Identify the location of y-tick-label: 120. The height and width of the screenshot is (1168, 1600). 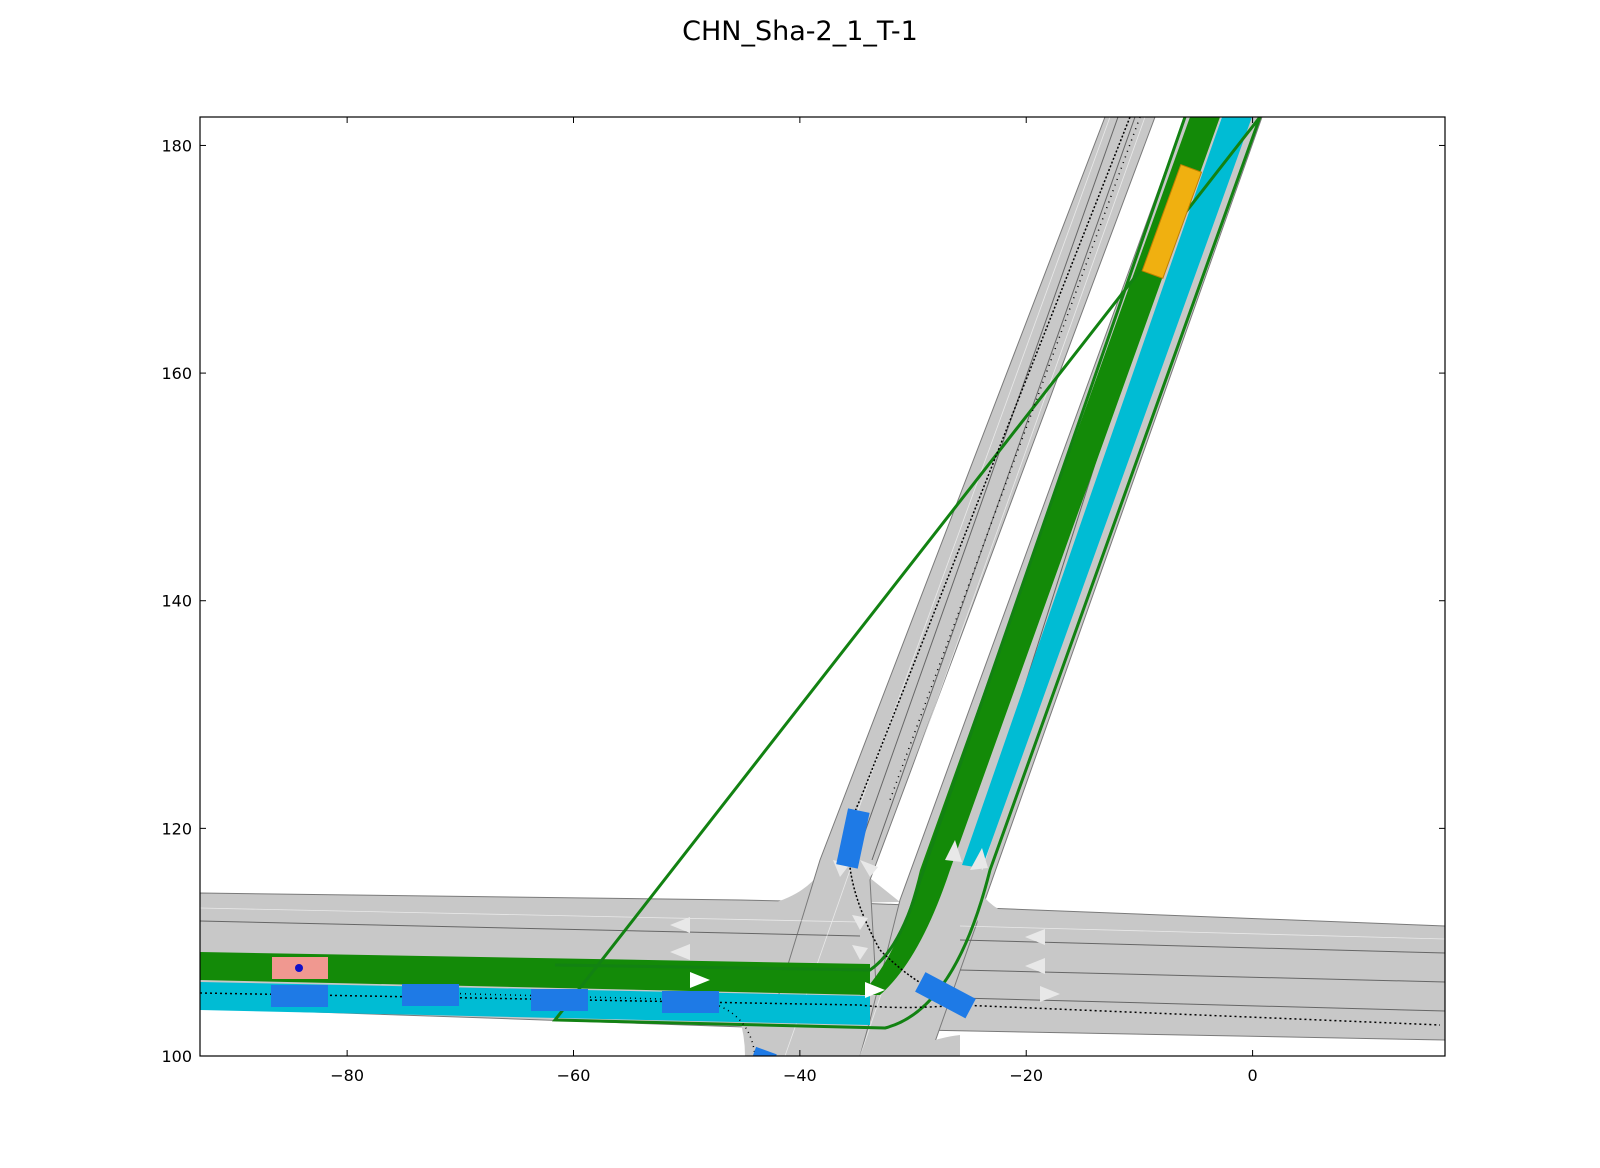
(176, 828).